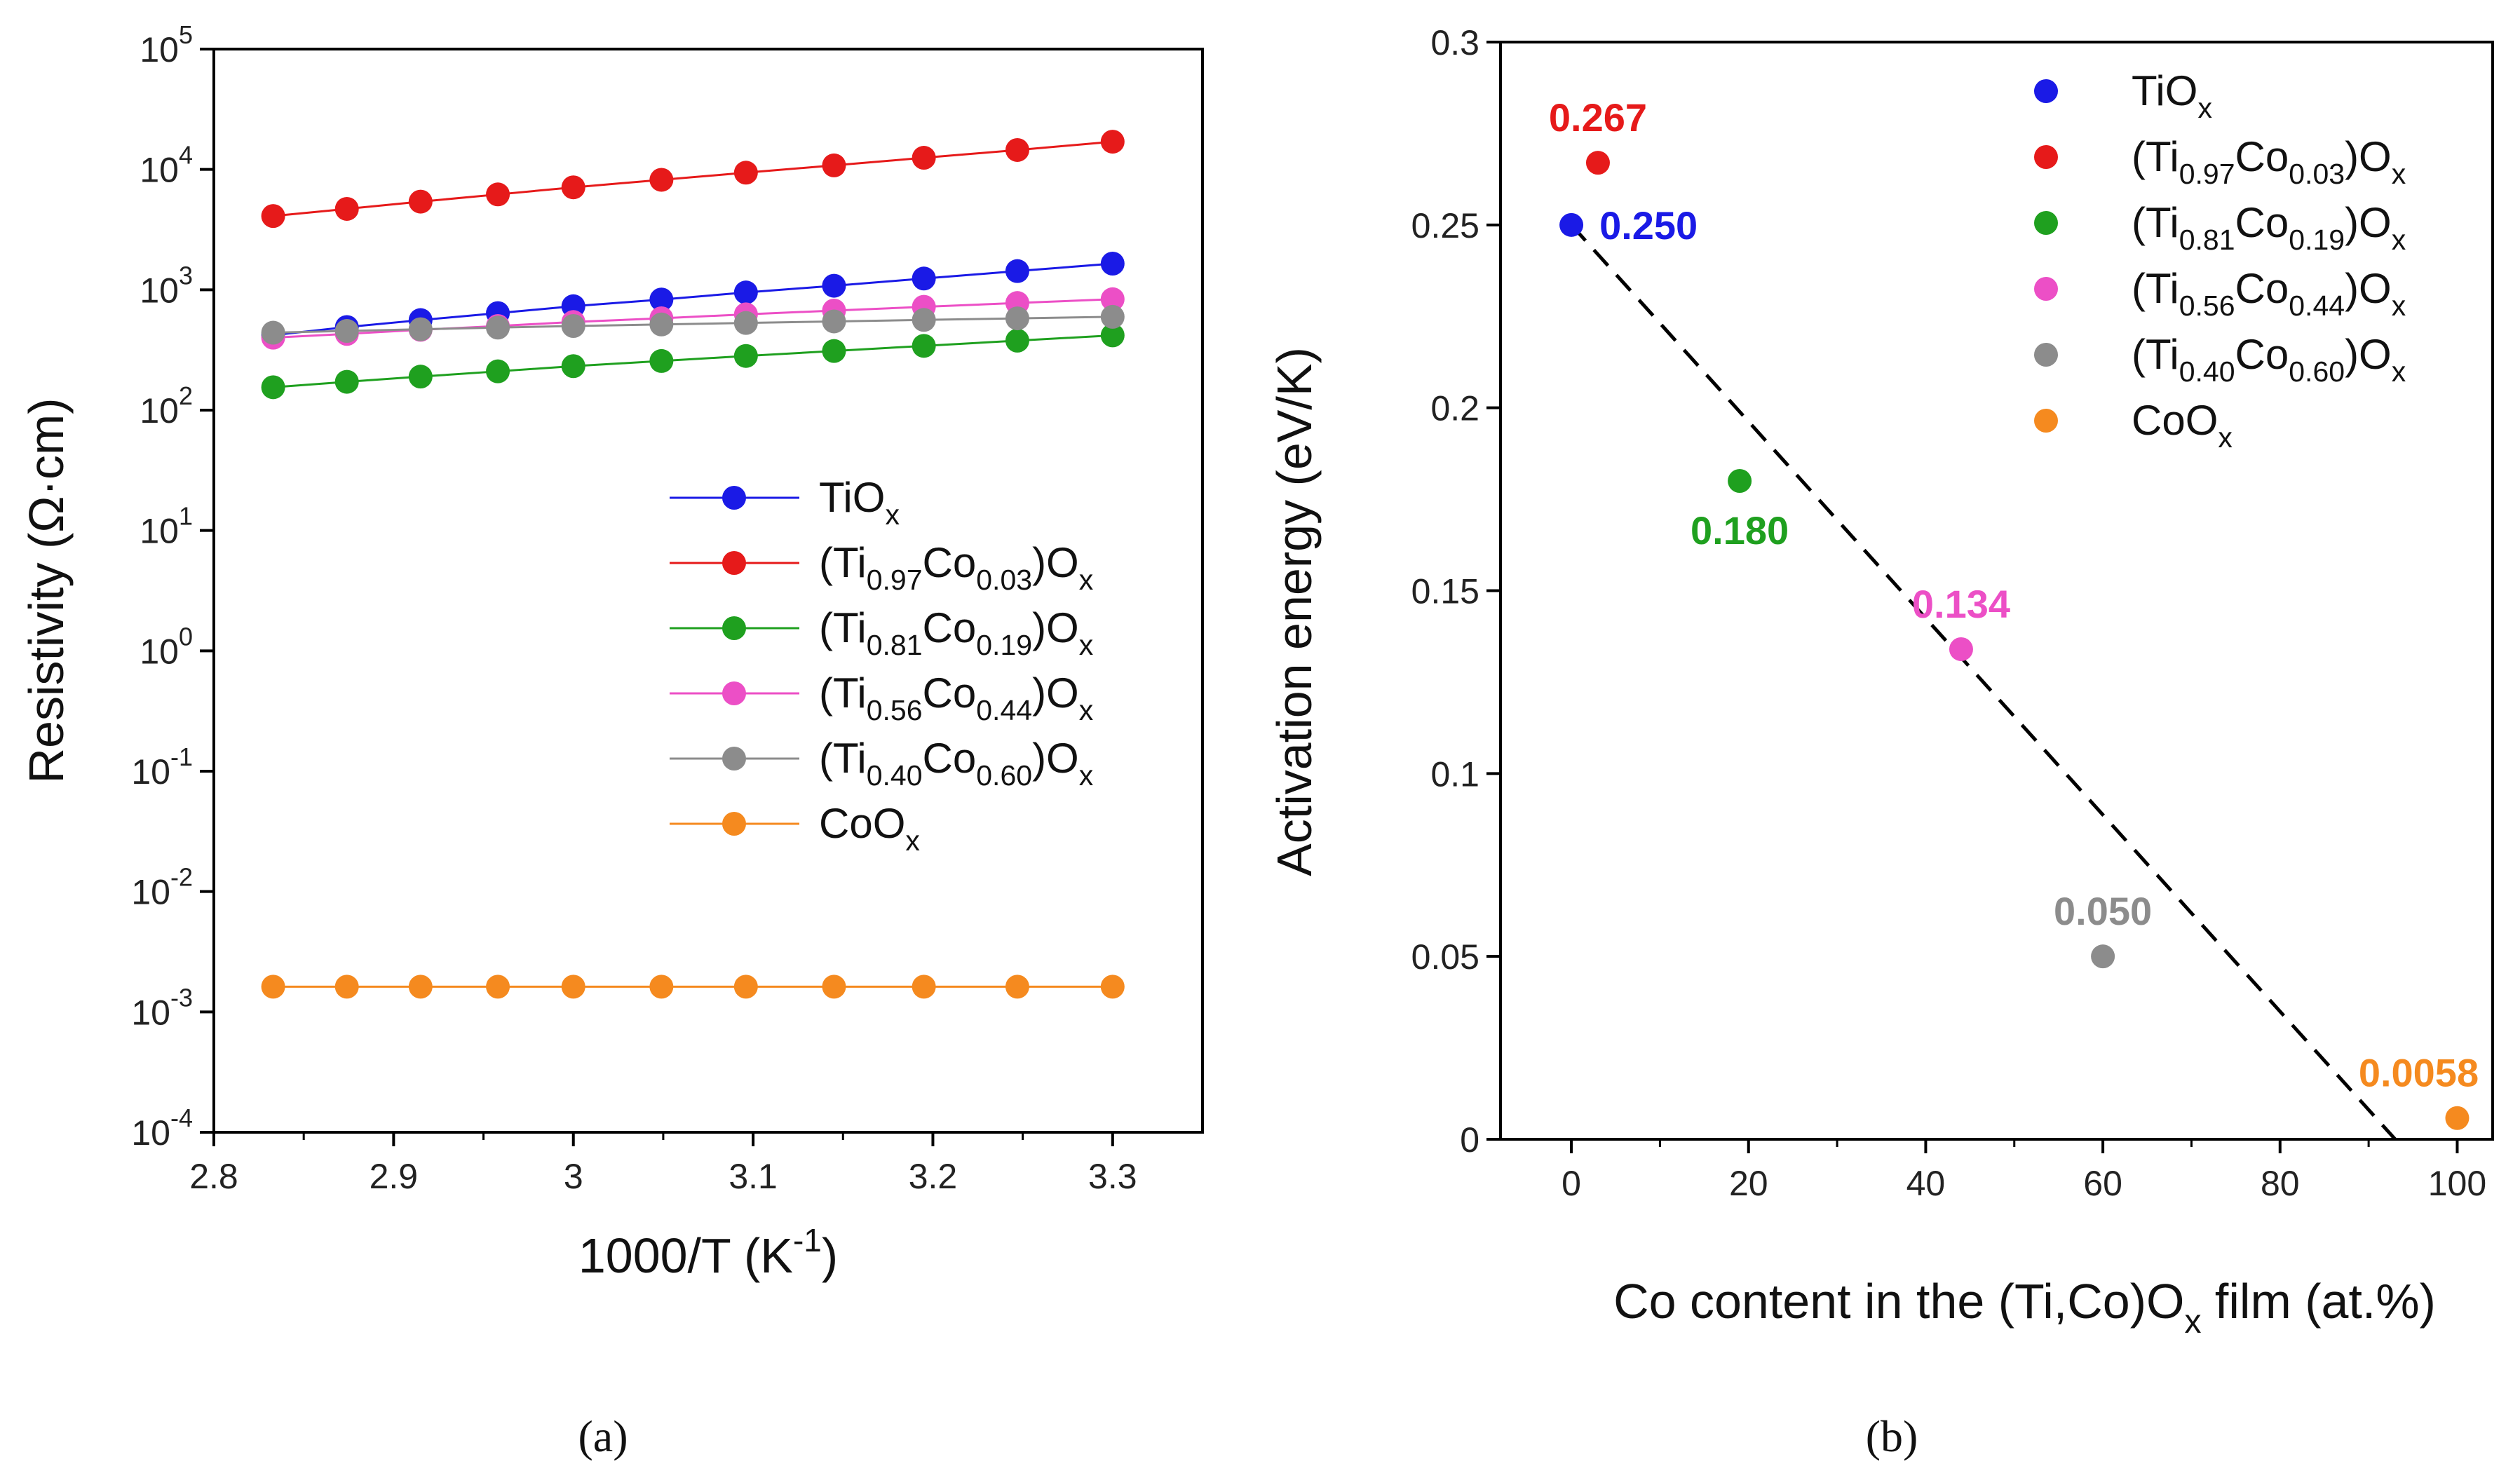  What do you see at coordinates (2103, 911) in the screenshot?
I see `data-label-ti40: 0.050` at bounding box center [2103, 911].